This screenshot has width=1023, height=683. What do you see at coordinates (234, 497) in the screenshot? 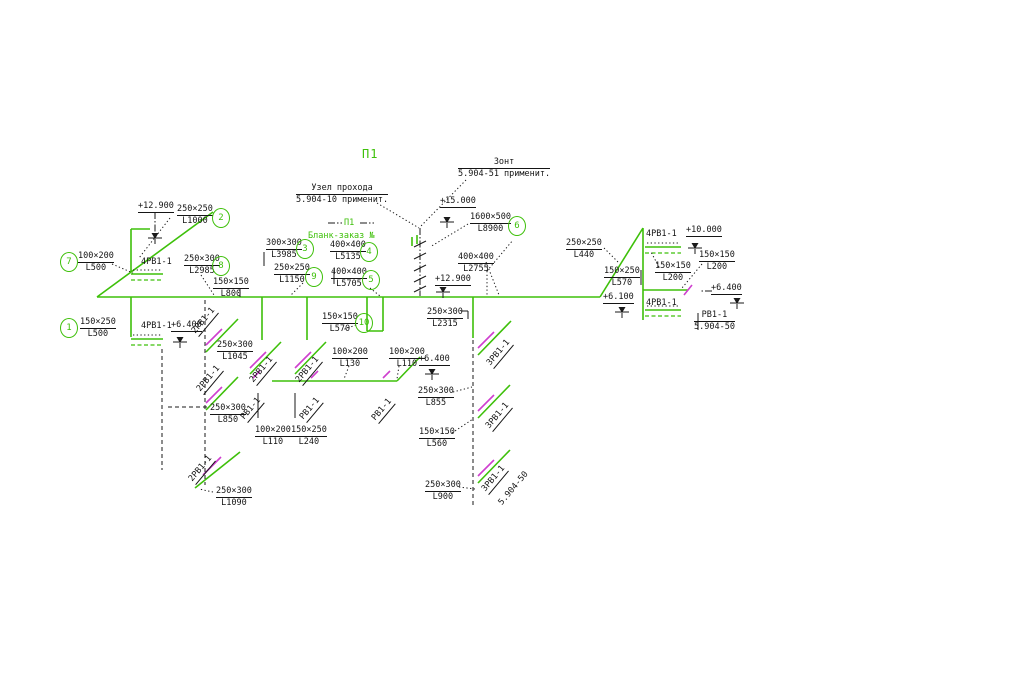
I see `dim-label: 250×300 L1090` at bounding box center [234, 497].